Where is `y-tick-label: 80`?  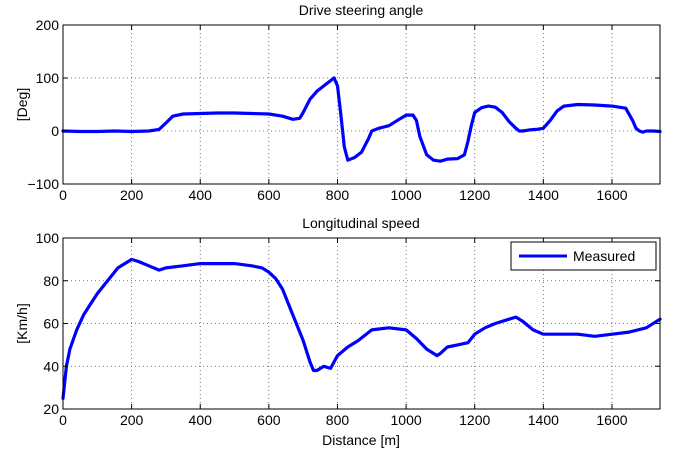 y-tick-label: 80 is located at coordinates (51, 281).